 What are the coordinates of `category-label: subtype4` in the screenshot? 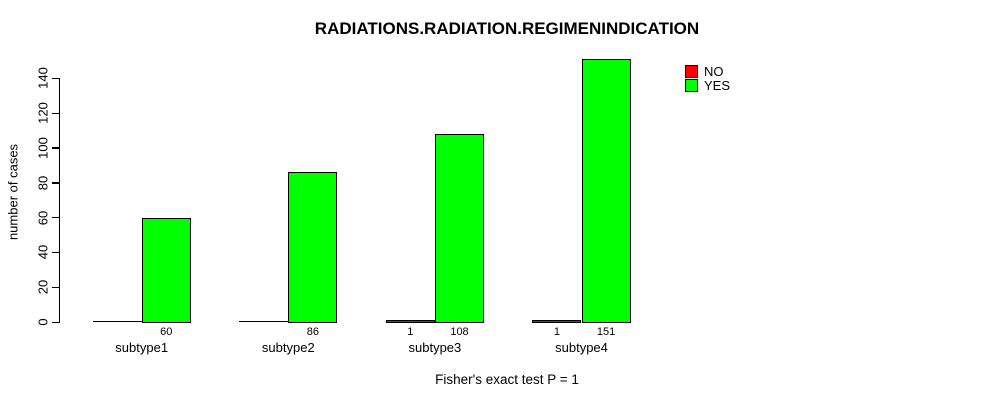 It's located at (581, 347).